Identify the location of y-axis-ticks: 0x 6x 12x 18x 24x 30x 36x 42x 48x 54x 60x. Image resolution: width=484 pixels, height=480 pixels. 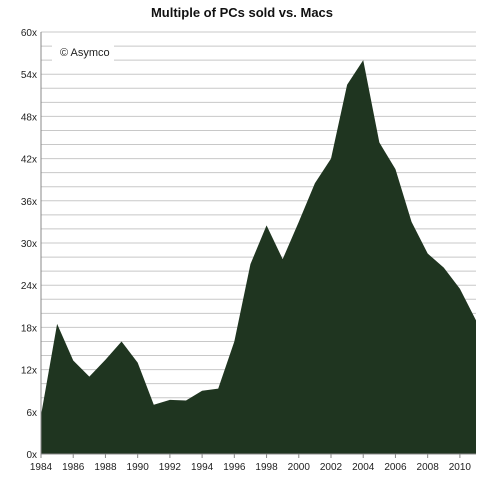
(29, 244).